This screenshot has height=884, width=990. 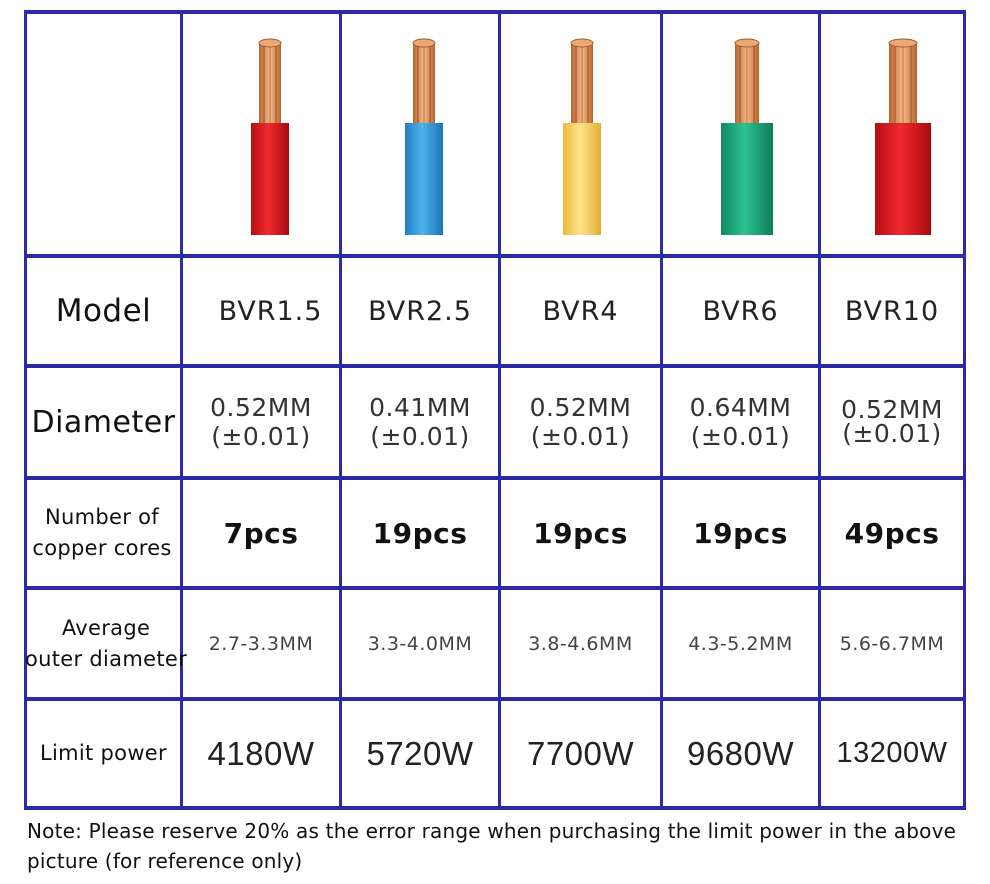 What do you see at coordinates (102, 517) in the screenshot?
I see `header-copper-cores-line1: Number of` at bounding box center [102, 517].